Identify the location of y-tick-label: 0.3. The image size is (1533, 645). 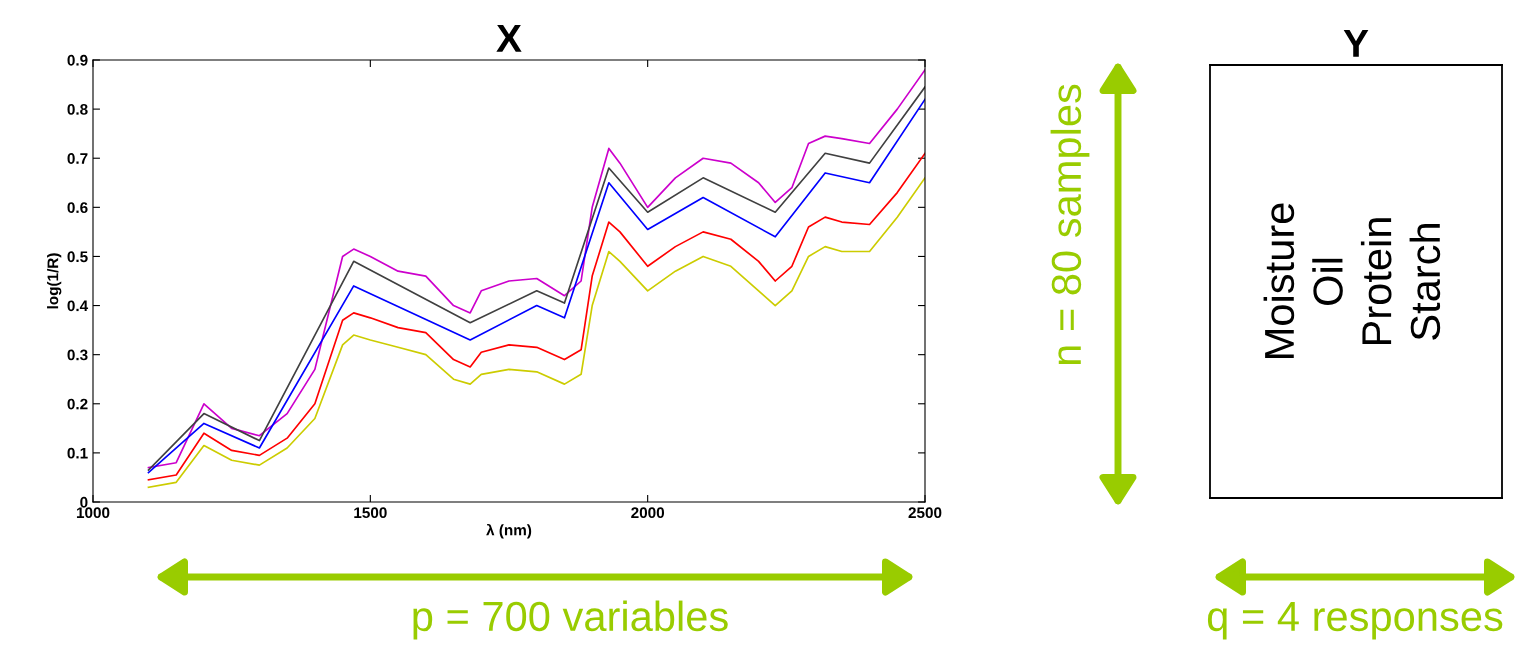
(77, 355).